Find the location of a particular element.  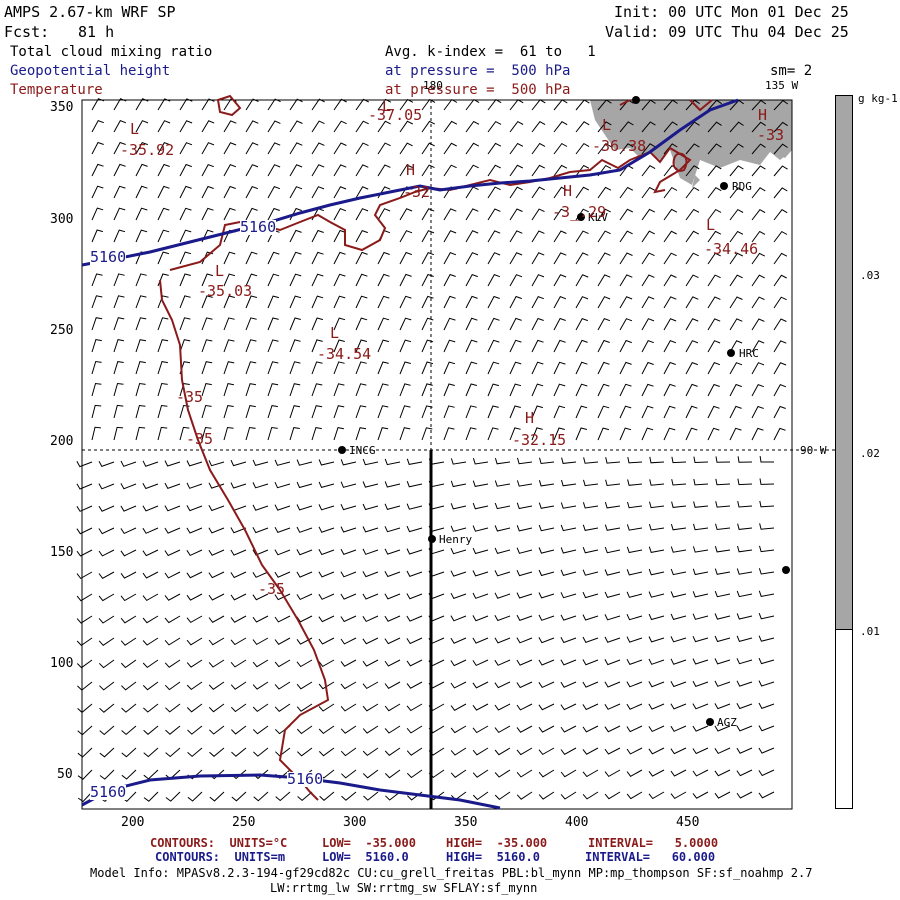

station-label: RDG is located at coordinates (742, 186).